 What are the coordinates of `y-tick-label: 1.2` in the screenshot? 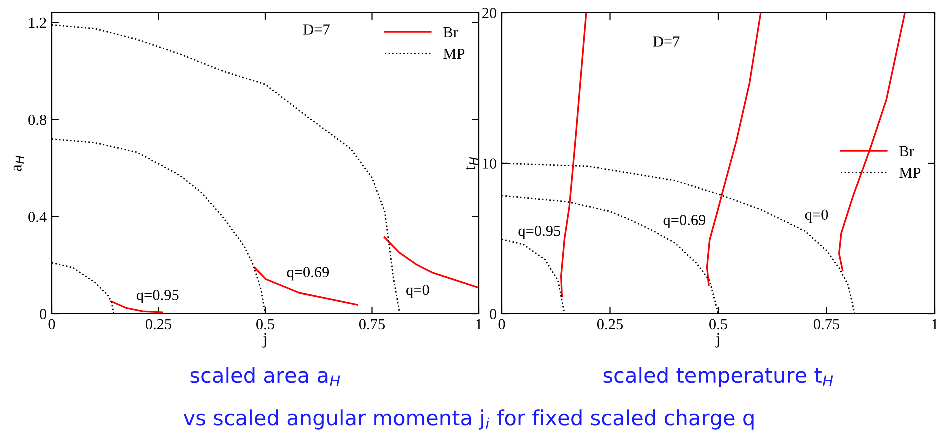 It's located at (37, 23).